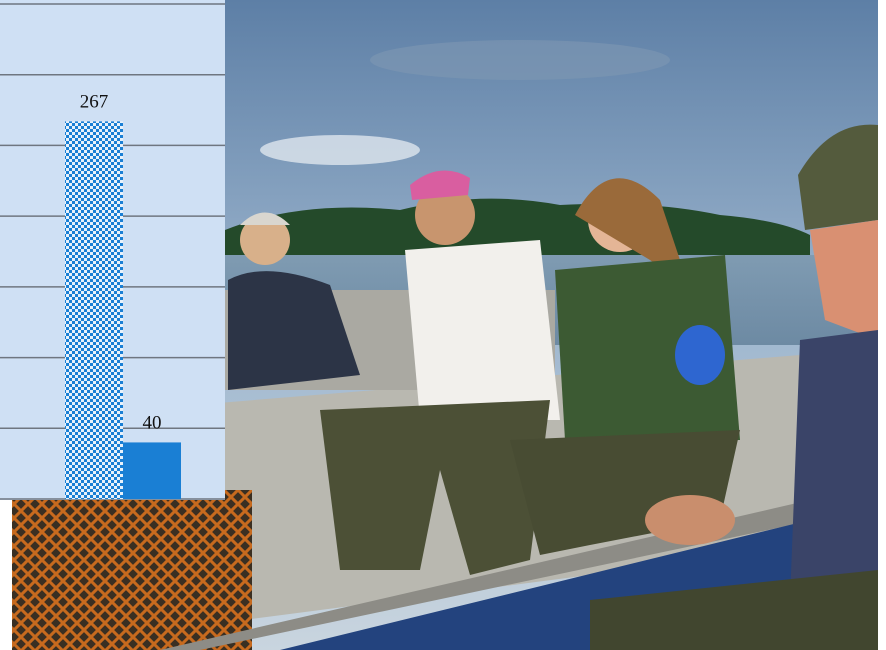  Describe the element at coordinates (94, 101) in the screenshot. I see `value-label: 267` at that location.